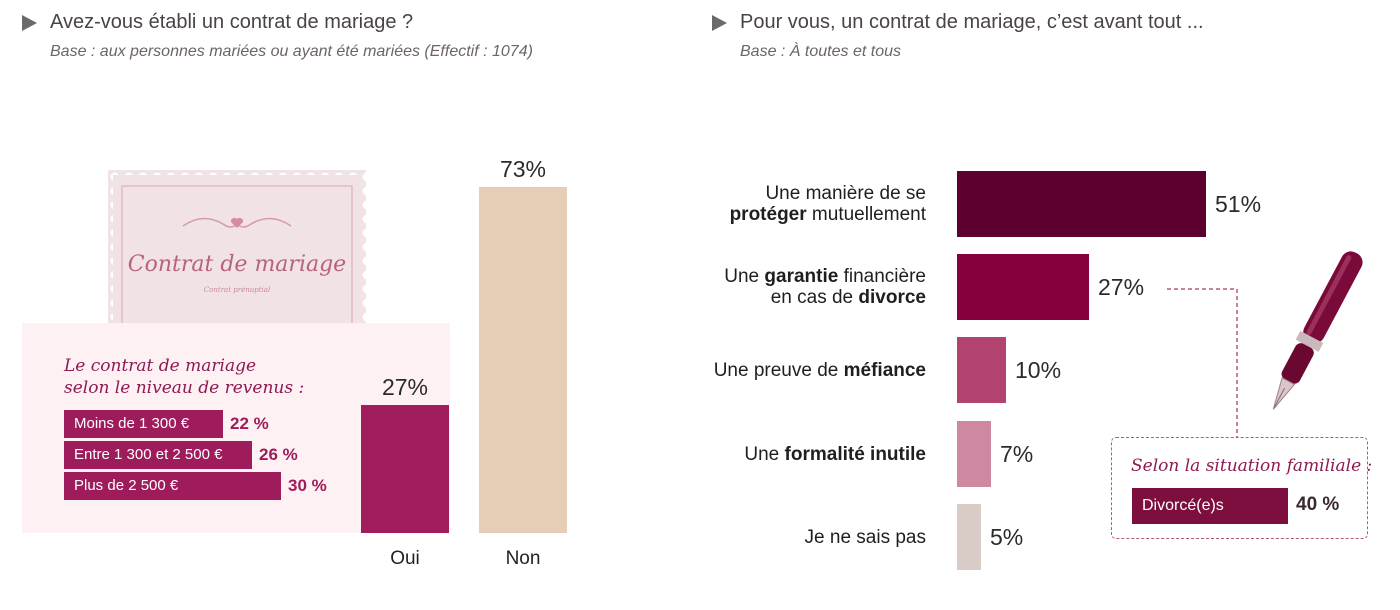  What do you see at coordinates (158, 455) in the screenshot?
I see `income-bar-2: Entre 1 300 et 2 500 €` at bounding box center [158, 455].